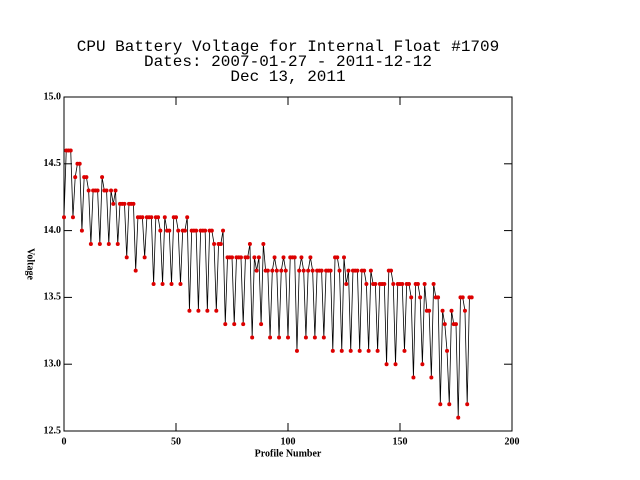 The image size is (640, 480). I want to click on y-tick-label: 14.5, so click(53, 163).